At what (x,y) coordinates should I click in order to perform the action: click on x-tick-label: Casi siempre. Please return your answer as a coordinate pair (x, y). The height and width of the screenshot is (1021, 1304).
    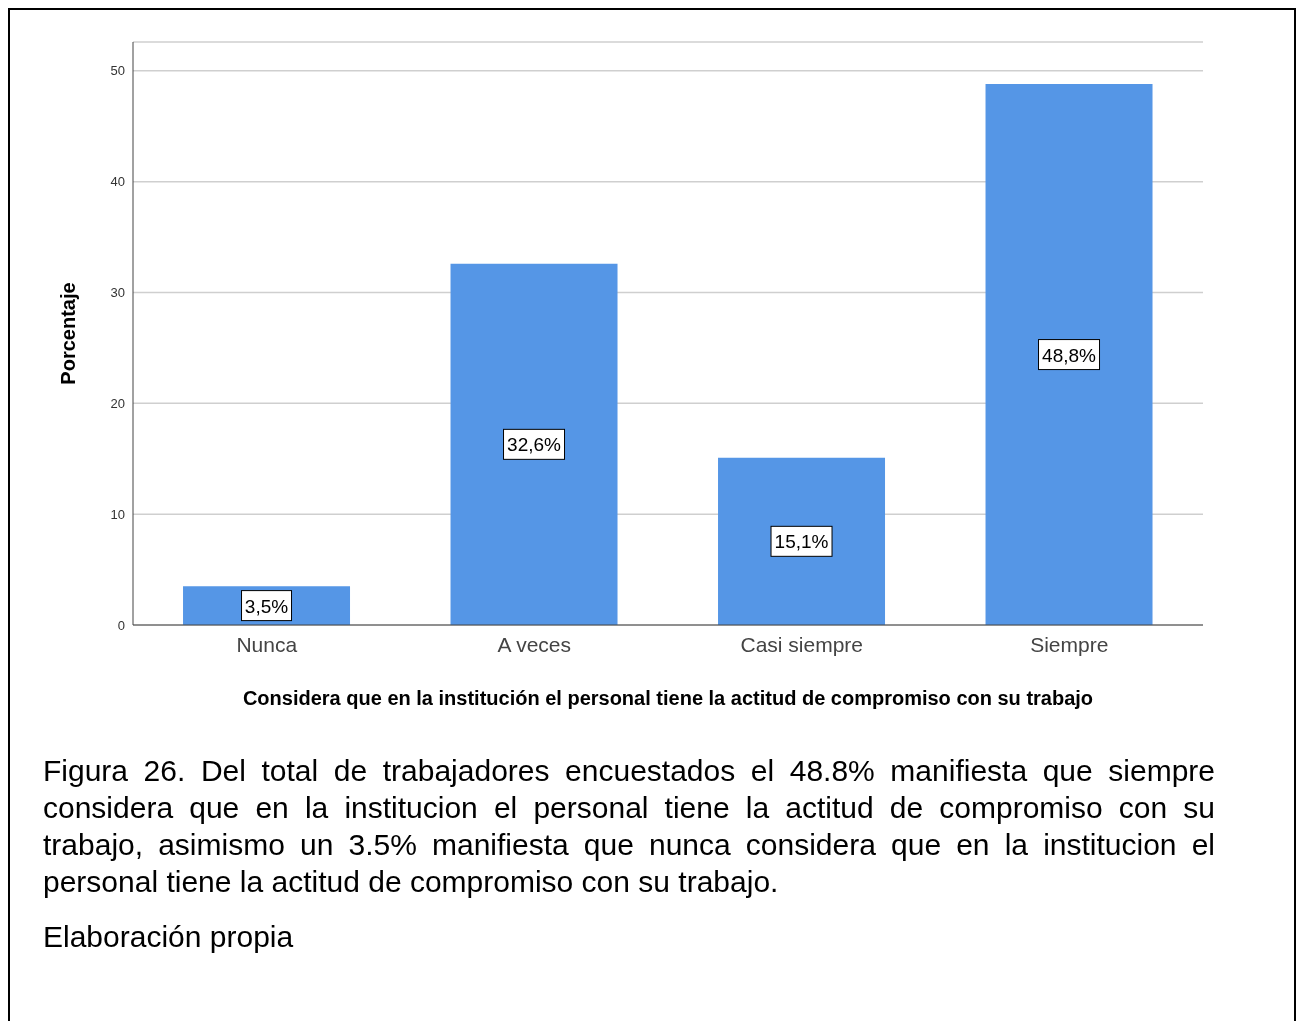
    Looking at the image, I should click on (802, 644).